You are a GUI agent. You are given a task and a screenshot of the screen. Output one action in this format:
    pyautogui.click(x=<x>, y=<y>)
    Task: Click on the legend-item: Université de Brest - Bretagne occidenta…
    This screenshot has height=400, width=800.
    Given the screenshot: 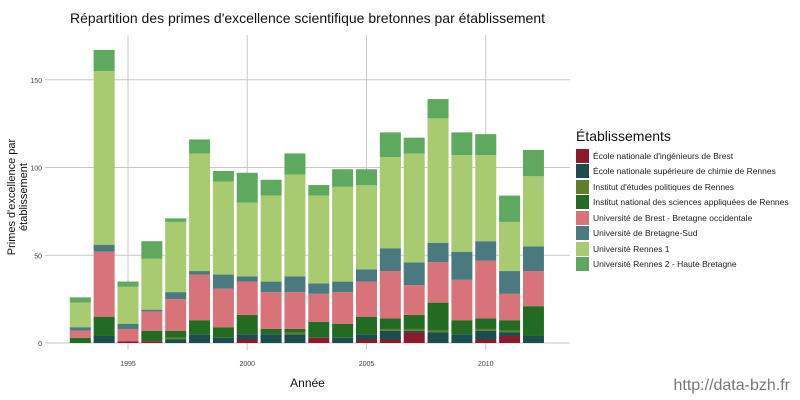 What is the action you would take?
    pyautogui.click(x=682, y=218)
    